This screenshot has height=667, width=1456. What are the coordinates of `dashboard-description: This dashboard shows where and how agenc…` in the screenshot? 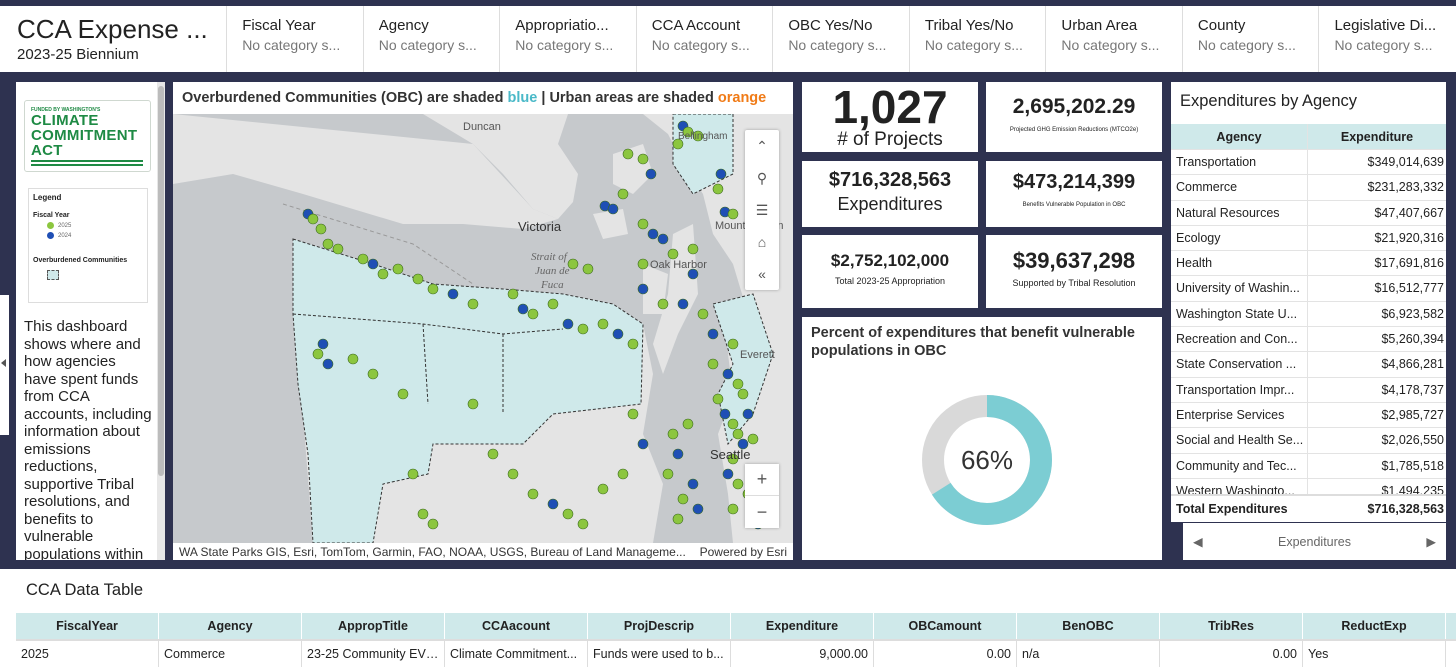 It's located at (88, 439).